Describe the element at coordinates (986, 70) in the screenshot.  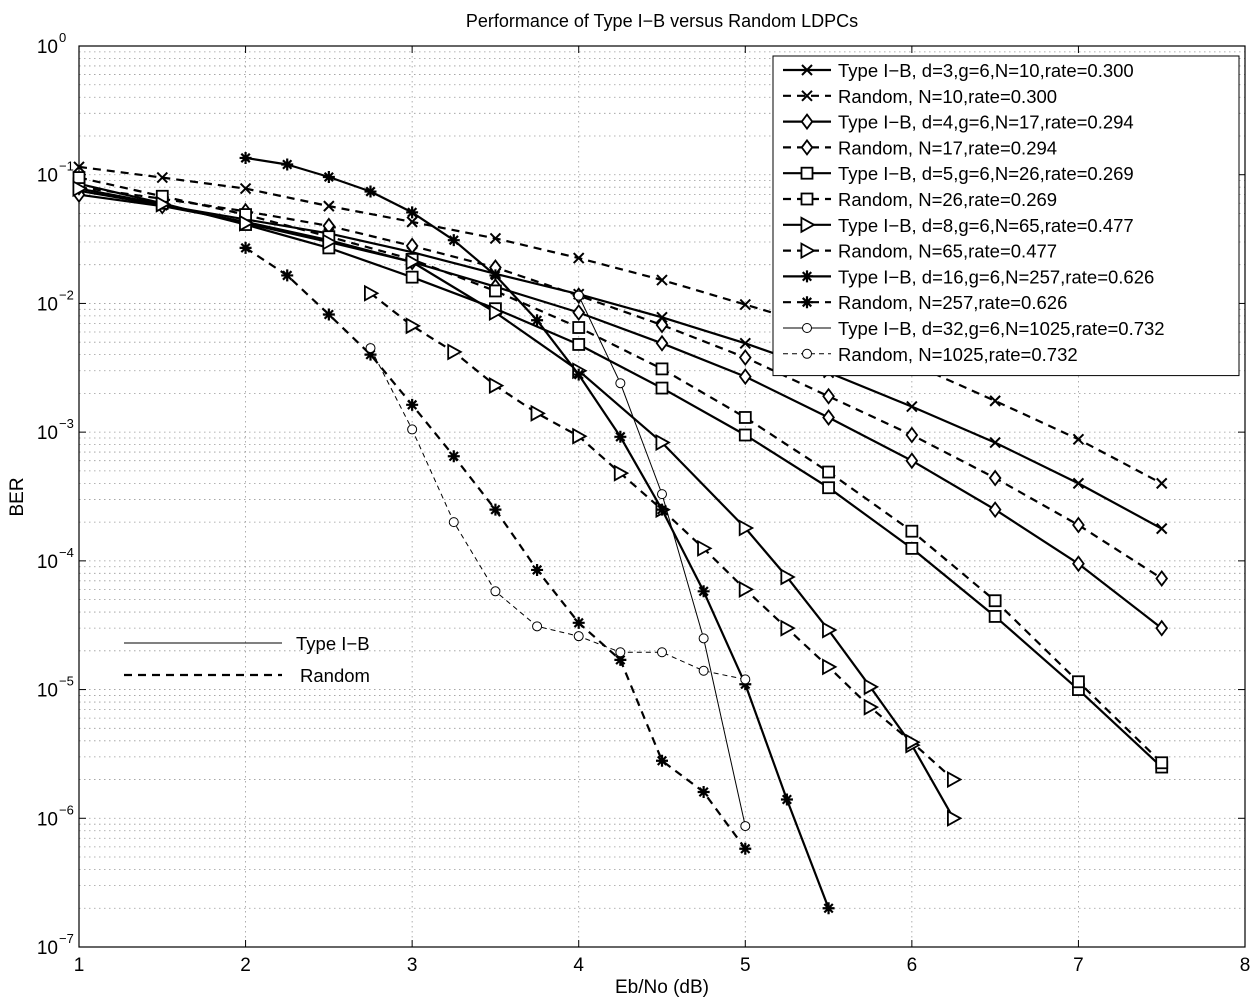
I see `legend-entry-1: Type I−B, d=3,g=6,N=10,rate=0.300` at that location.